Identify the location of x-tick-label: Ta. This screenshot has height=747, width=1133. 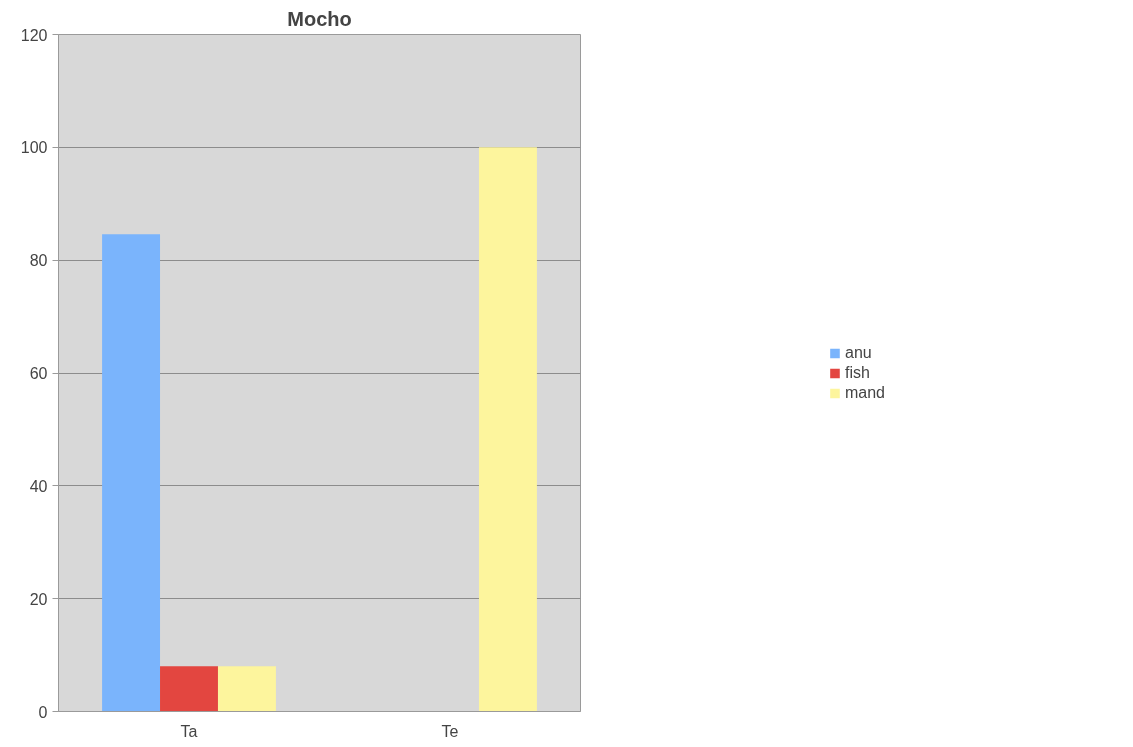
(189, 731).